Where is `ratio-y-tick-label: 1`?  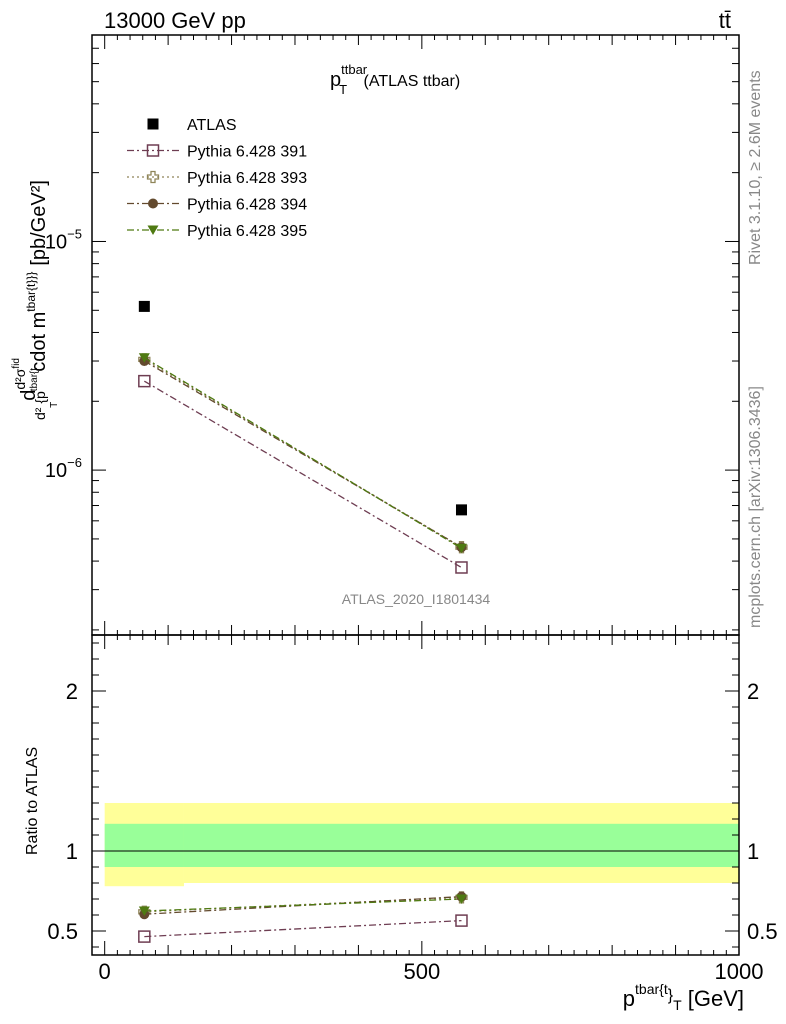
ratio-y-tick-label: 1 is located at coordinates (72, 851).